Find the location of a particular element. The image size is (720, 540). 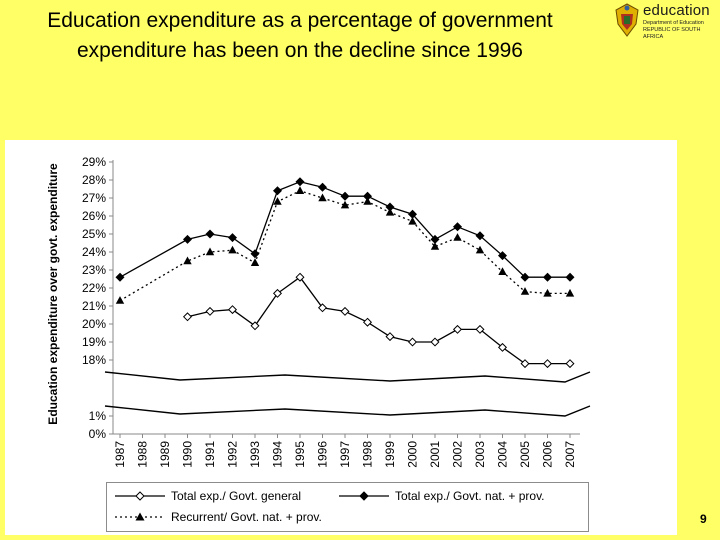

x-tick-label: 2007 is located at coordinates (570, 454).